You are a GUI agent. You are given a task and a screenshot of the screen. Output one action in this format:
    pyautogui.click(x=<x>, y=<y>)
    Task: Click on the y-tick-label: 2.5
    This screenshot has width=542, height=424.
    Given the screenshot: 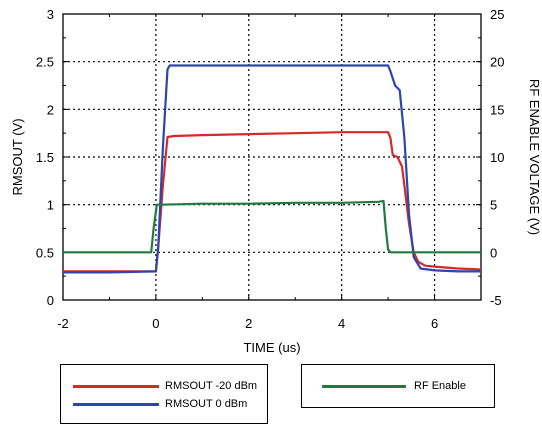 What is the action you would take?
    pyautogui.click(x=45, y=62)
    